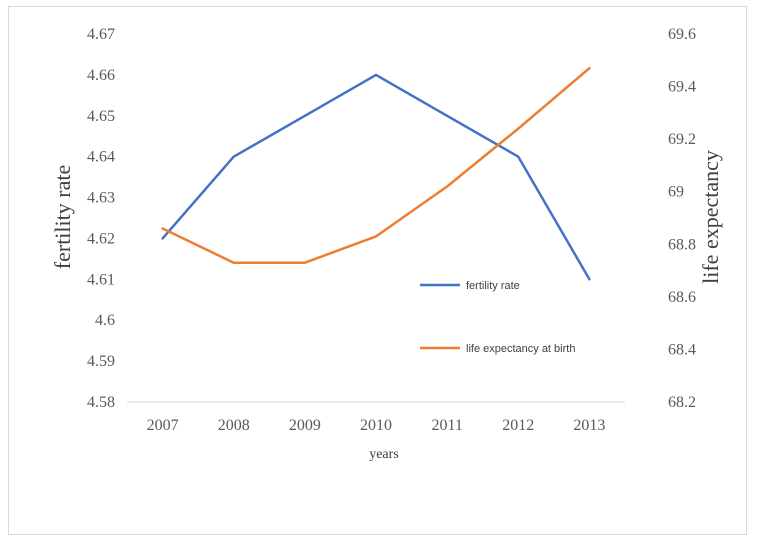 The height and width of the screenshot is (543, 757). I want to click on right-y-axis-ticks: 68.2 68.4 68.6 68.8 69 69.2 69.4 69.6, so click(682, 218).